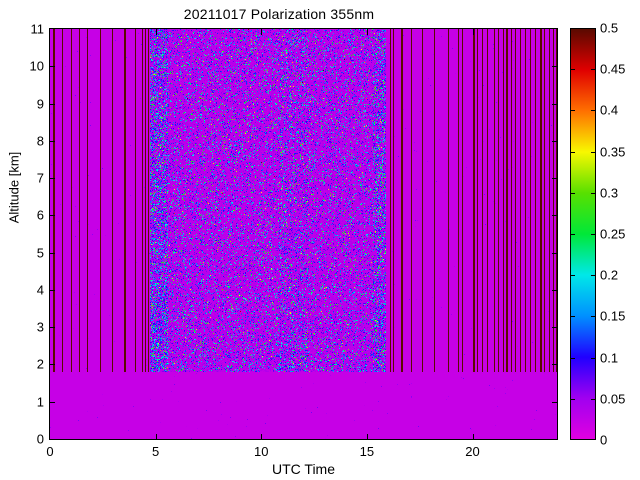  Describe the element at coordinates (261, 451) in the screenshot. I see `x-tick-label: 10` at that location.